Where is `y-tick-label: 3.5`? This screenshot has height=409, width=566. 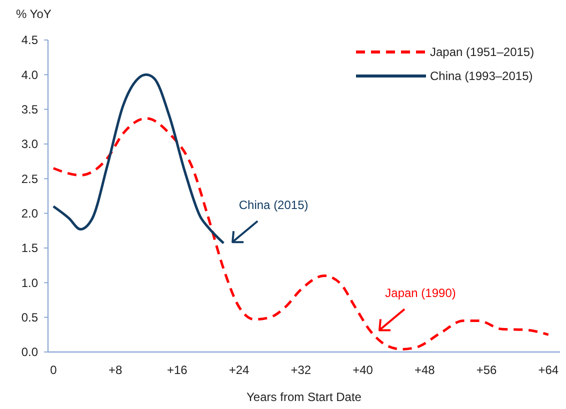
y-tick-label: 3.5 is located at coordinates (29, 109).